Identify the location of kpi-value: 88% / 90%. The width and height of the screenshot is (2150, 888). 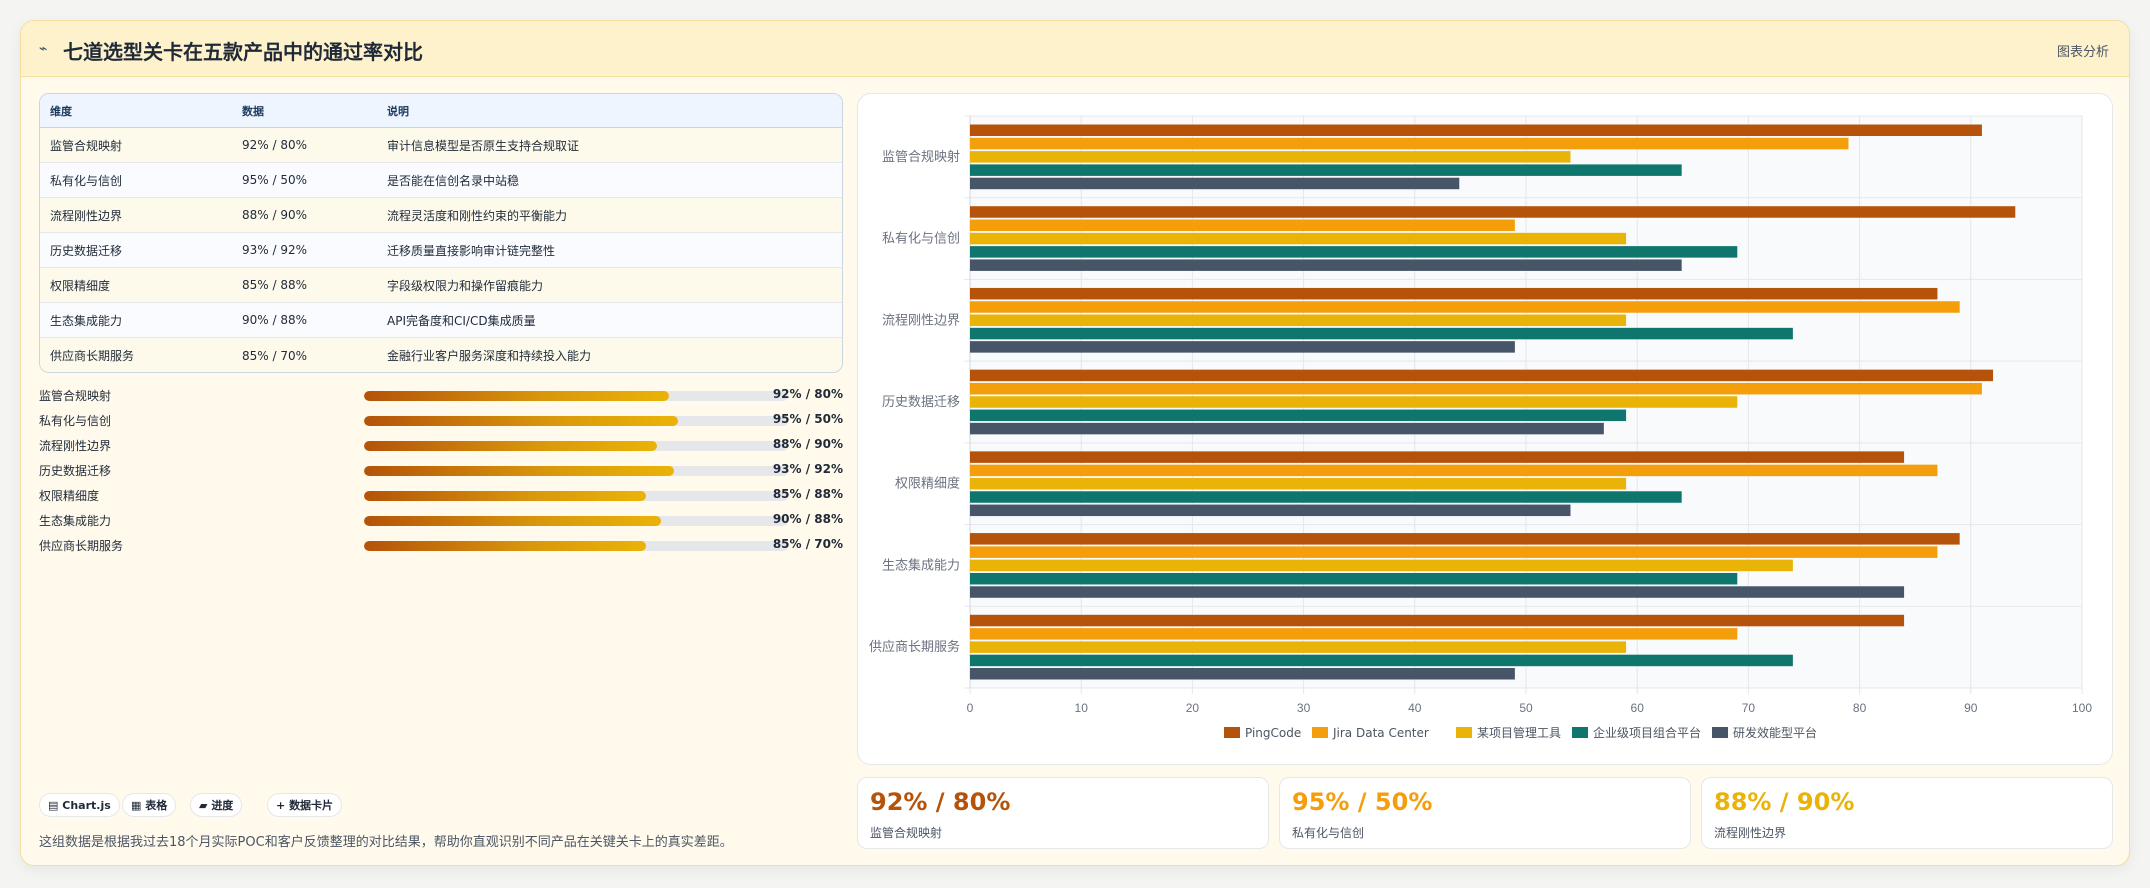
(1784, 802).